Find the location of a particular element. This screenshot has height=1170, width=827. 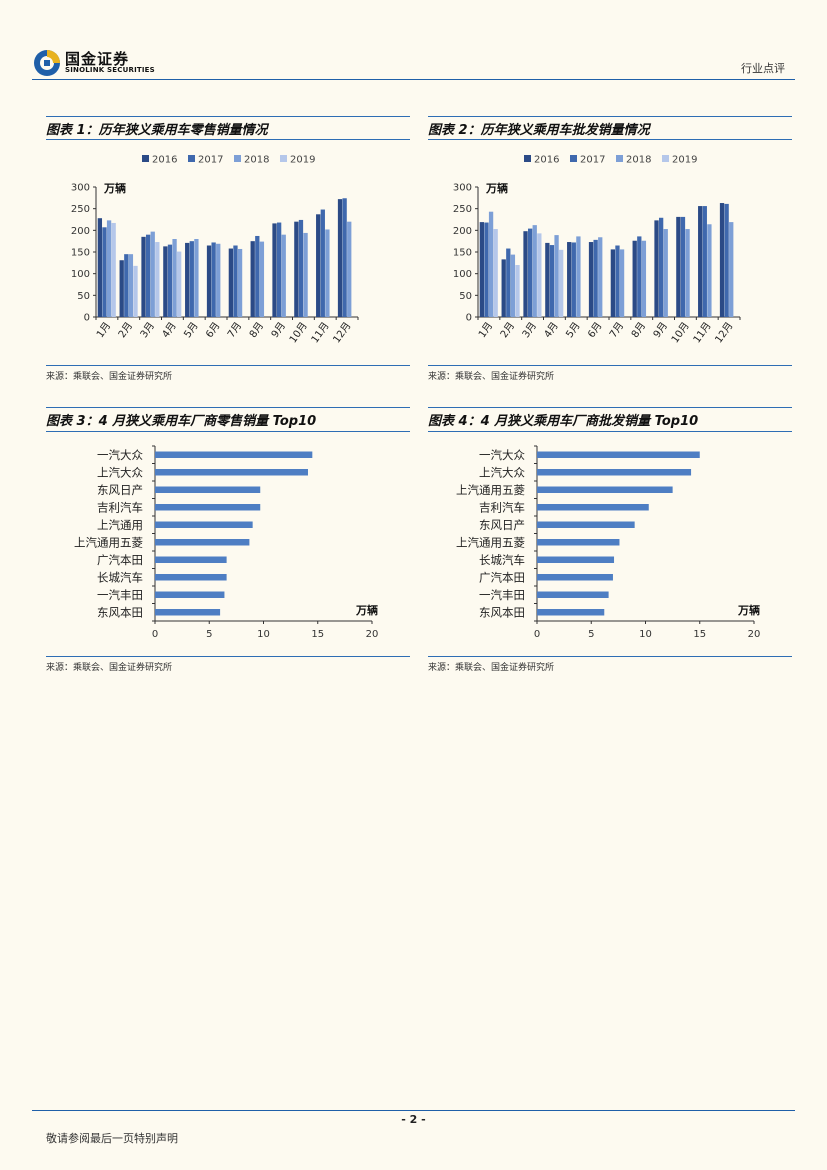

x-tick-label: 8月 is located at coordinates (638, 330).